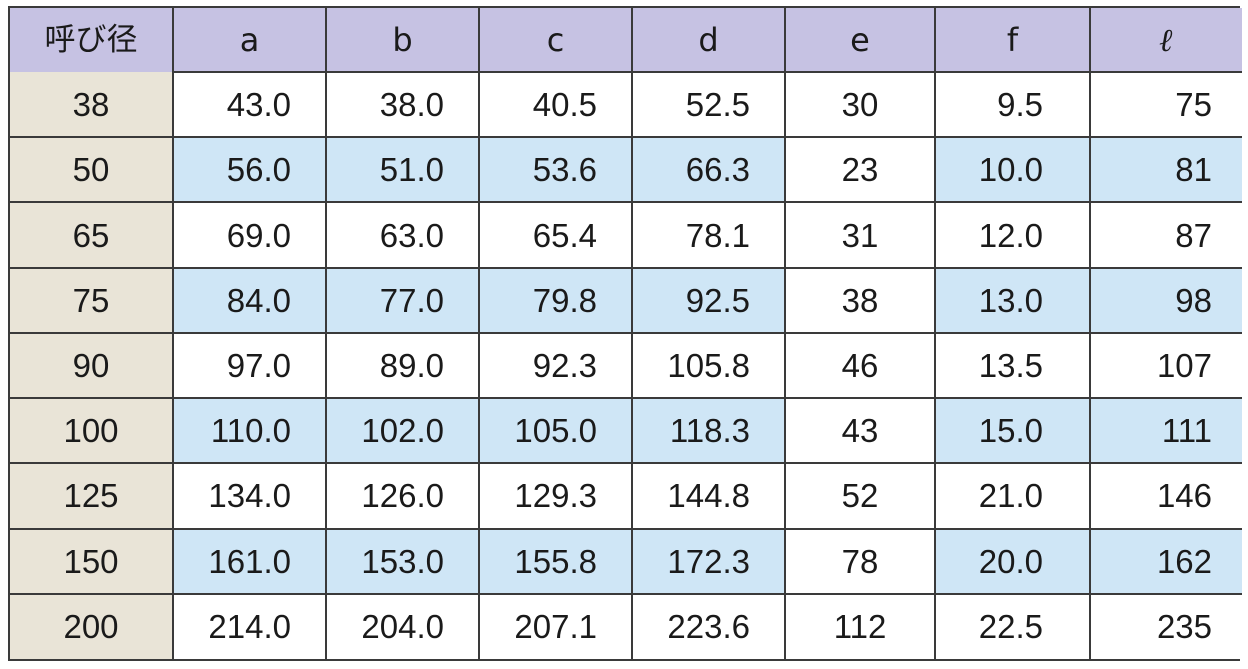 This screenshot has height=669, width=1248. Describe the element at coordinates (555, 300) in the screenshot. I see `cell-c: 79.8` at that location.